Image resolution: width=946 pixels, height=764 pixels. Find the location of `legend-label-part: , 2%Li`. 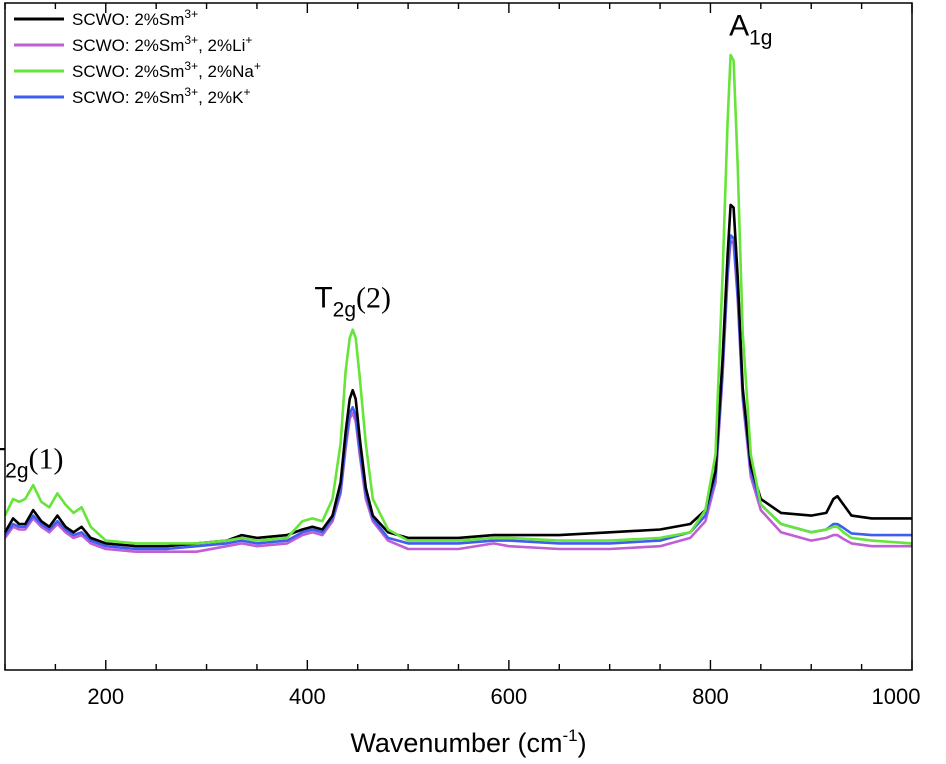

legend-label-part: , 2%Li is located at coordinates (221, 45).